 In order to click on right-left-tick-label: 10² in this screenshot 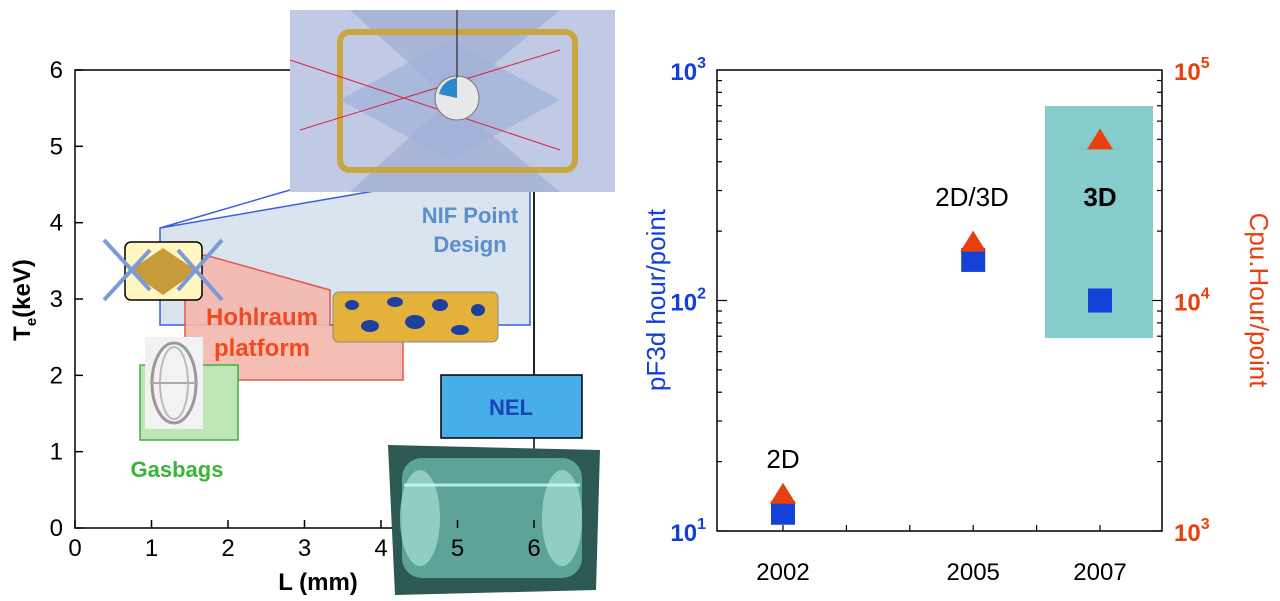, I will do `click(688, 301)`.